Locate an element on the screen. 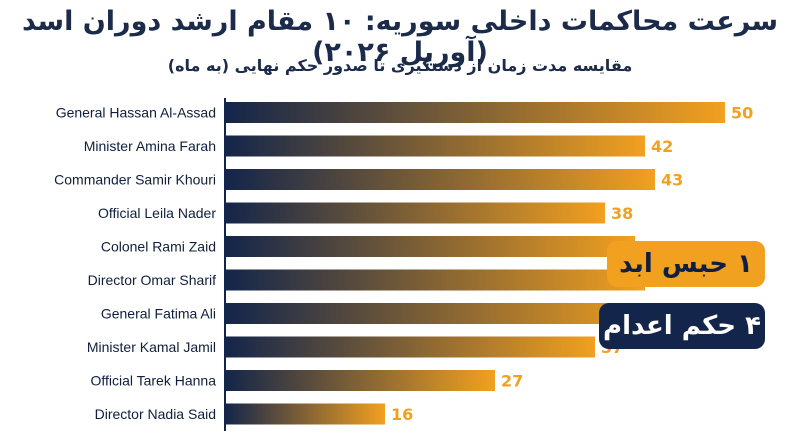 The image size is (800, 447). category-label: General Fatima Ali is located at coordinates (158, 314).